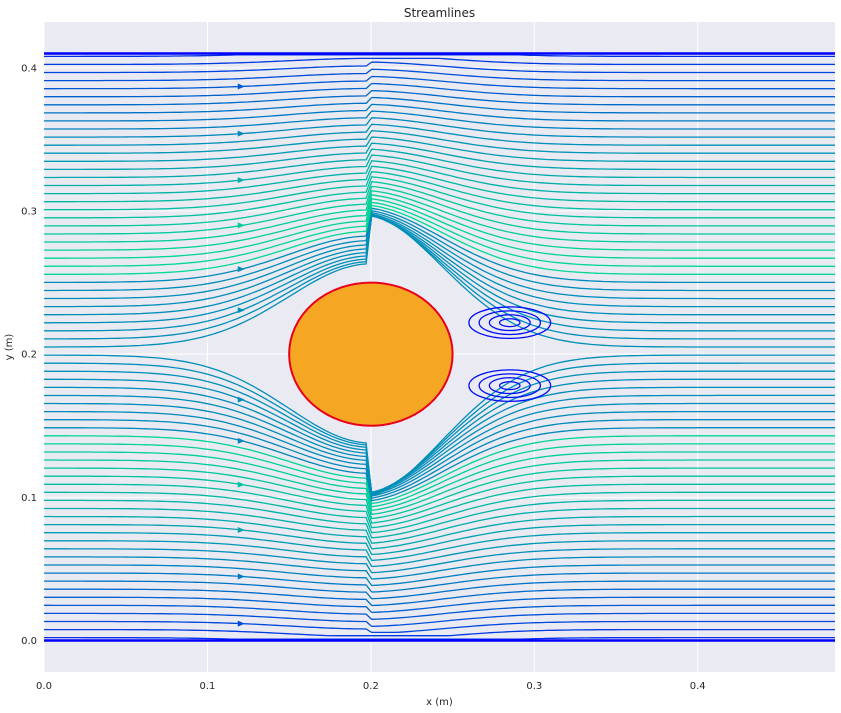  I want to click on chart-title: Streamlines, so click(439, 13).